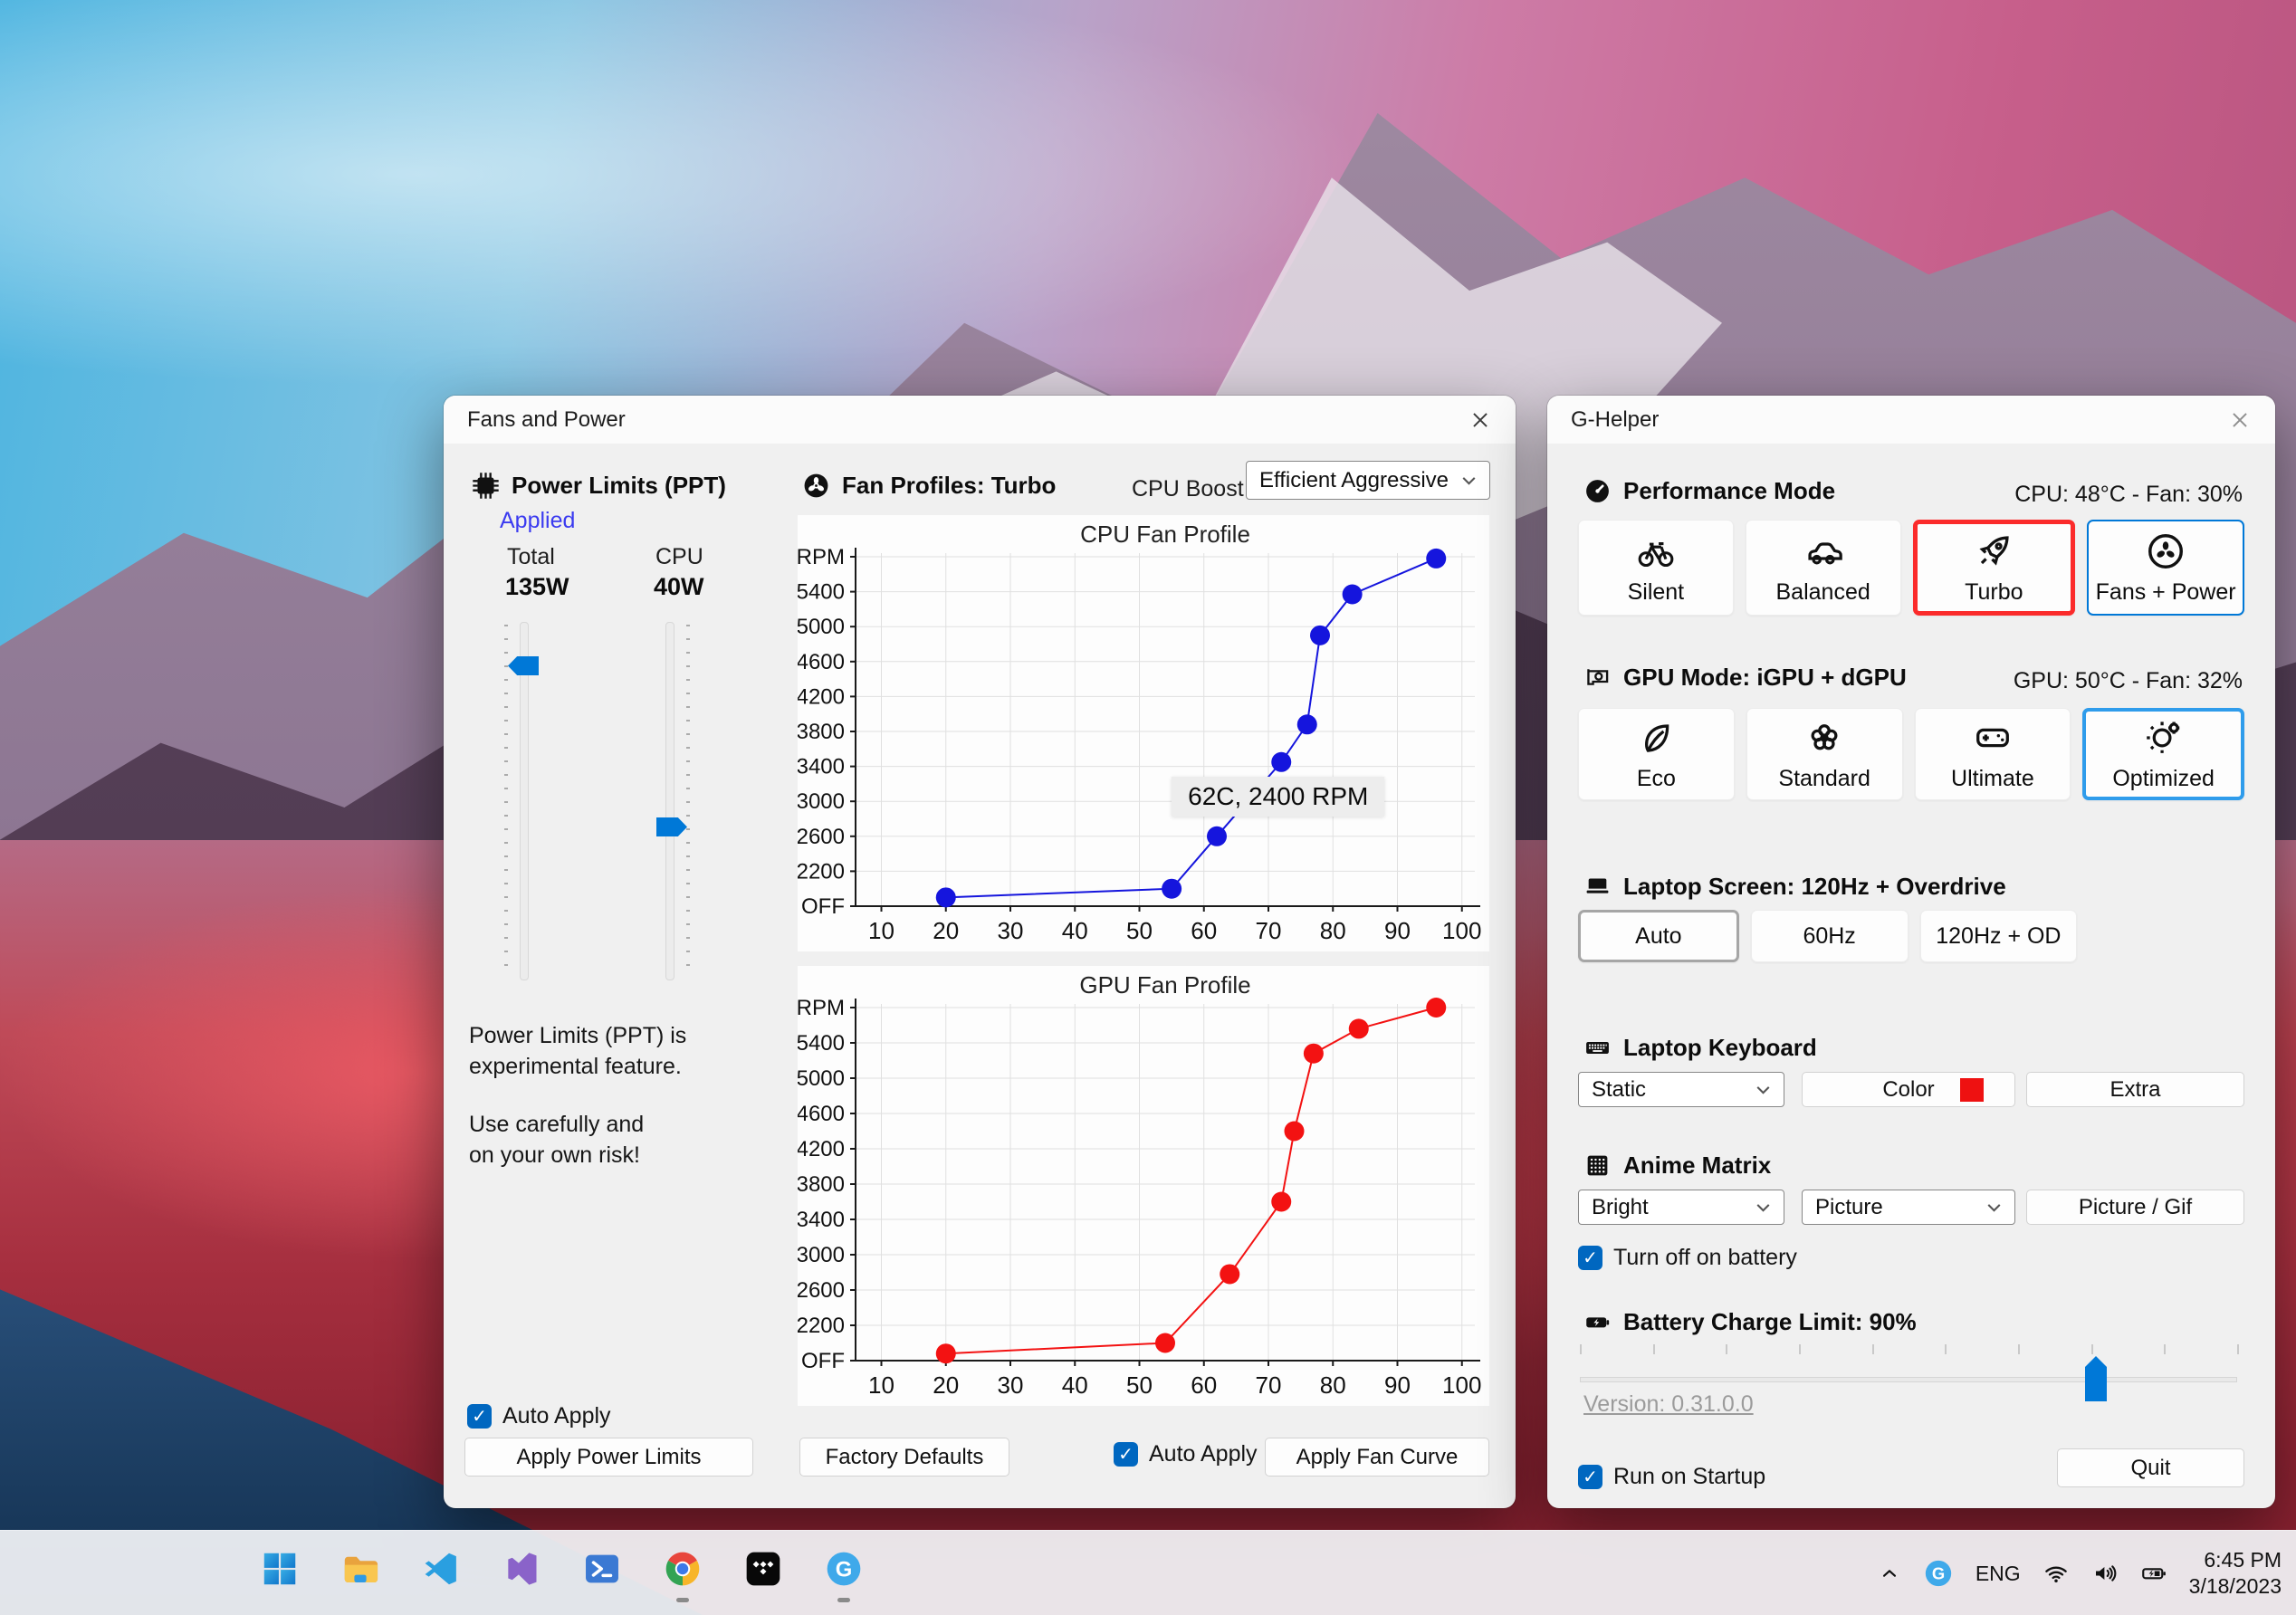  I want to click on total-watts-label: Total, so click(531, 556).